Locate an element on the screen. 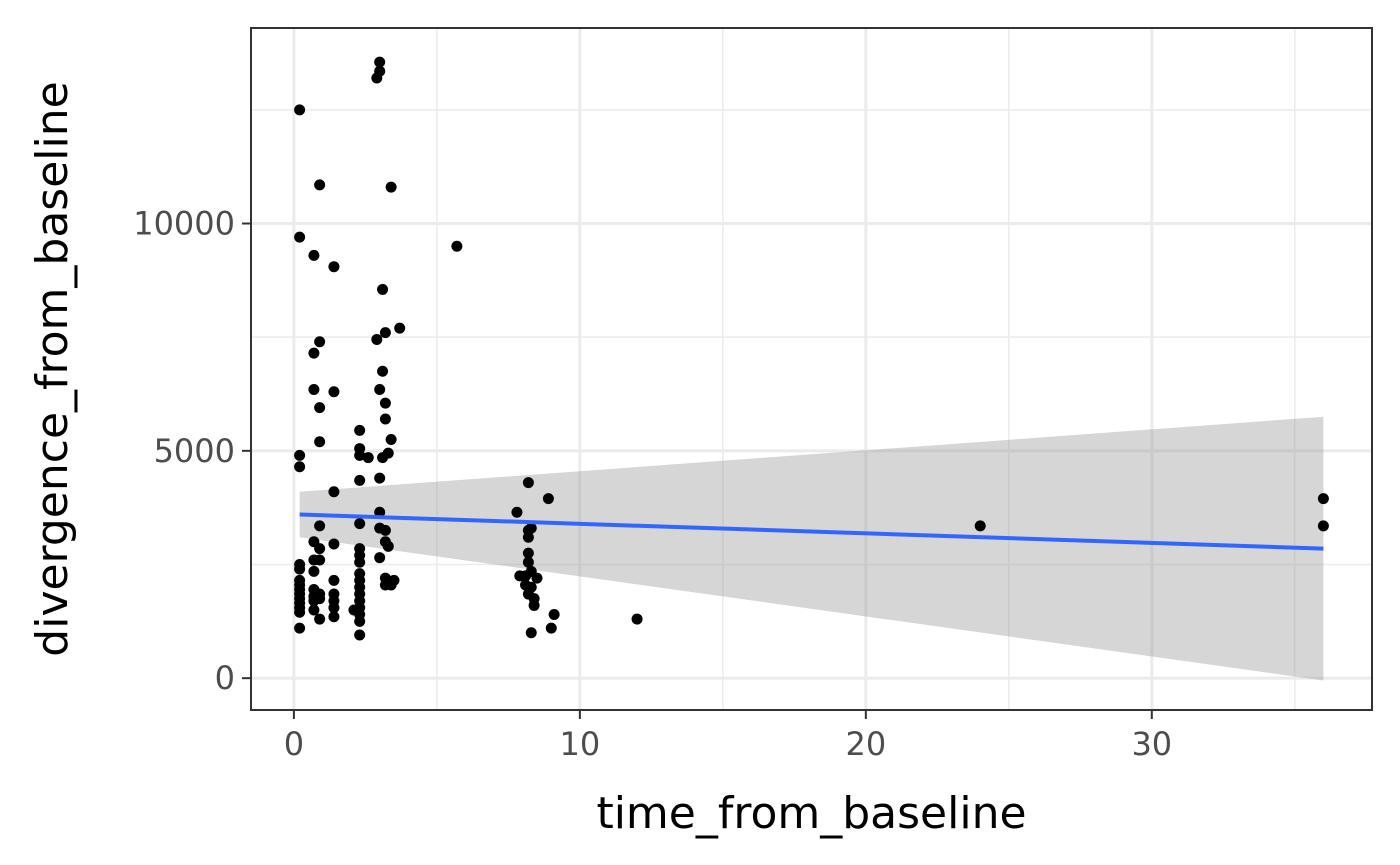 This screenshot has width=1400, height=865. trend-line is located at coordinates (811, 531).